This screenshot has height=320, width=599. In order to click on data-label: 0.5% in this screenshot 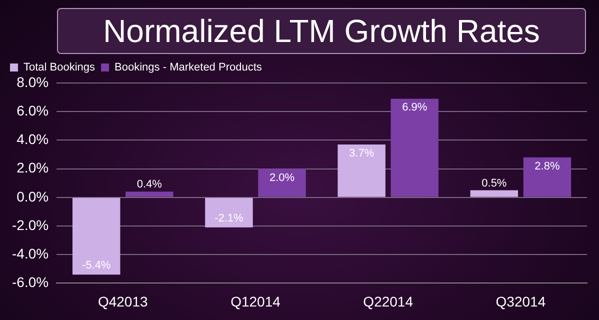, I will do `click(494, 183)`.